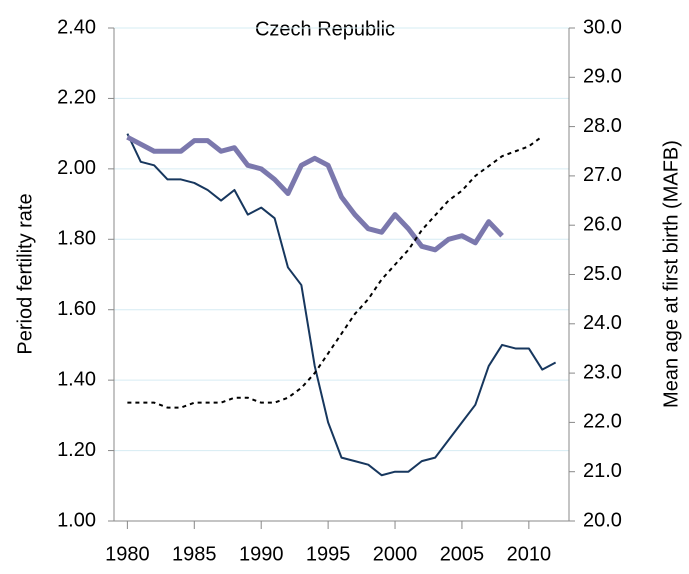 Image resolution: width=689 pixels, height=574 pixels. I want to click on y-tick-label: 2.40, so click(76, 27).